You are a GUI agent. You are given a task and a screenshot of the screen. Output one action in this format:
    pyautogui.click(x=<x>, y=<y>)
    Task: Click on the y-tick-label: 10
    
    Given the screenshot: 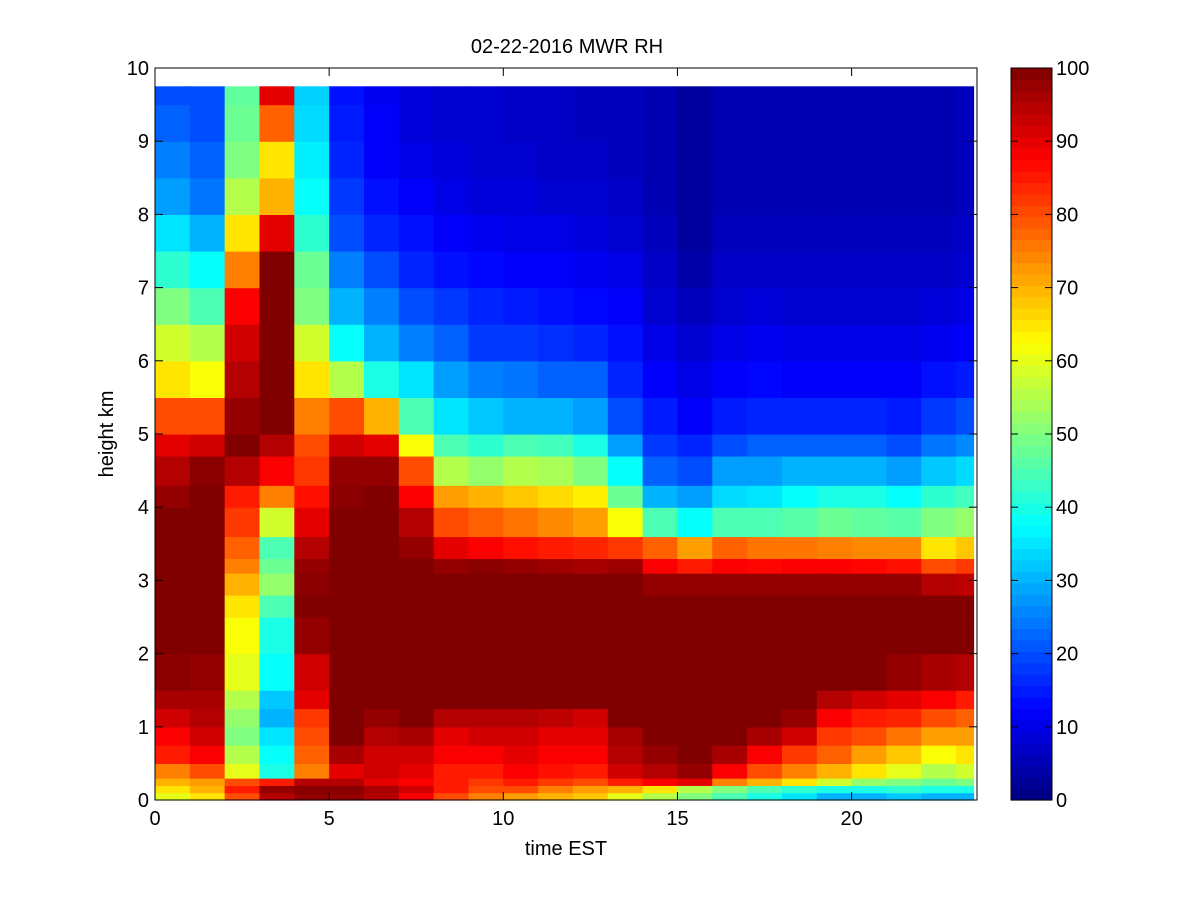 What is the action you would take?
    pyautogui.click(x=138, y=69)
    